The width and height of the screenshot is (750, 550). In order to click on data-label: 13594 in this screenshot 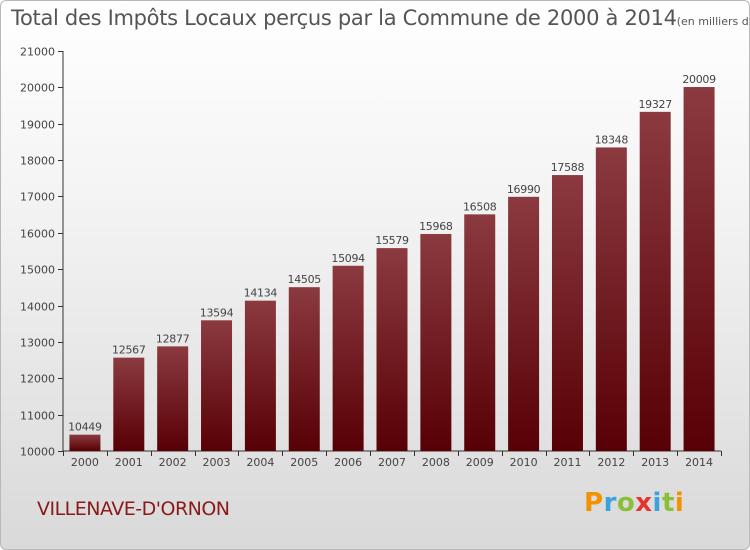, I will do `click(217, 312)`.